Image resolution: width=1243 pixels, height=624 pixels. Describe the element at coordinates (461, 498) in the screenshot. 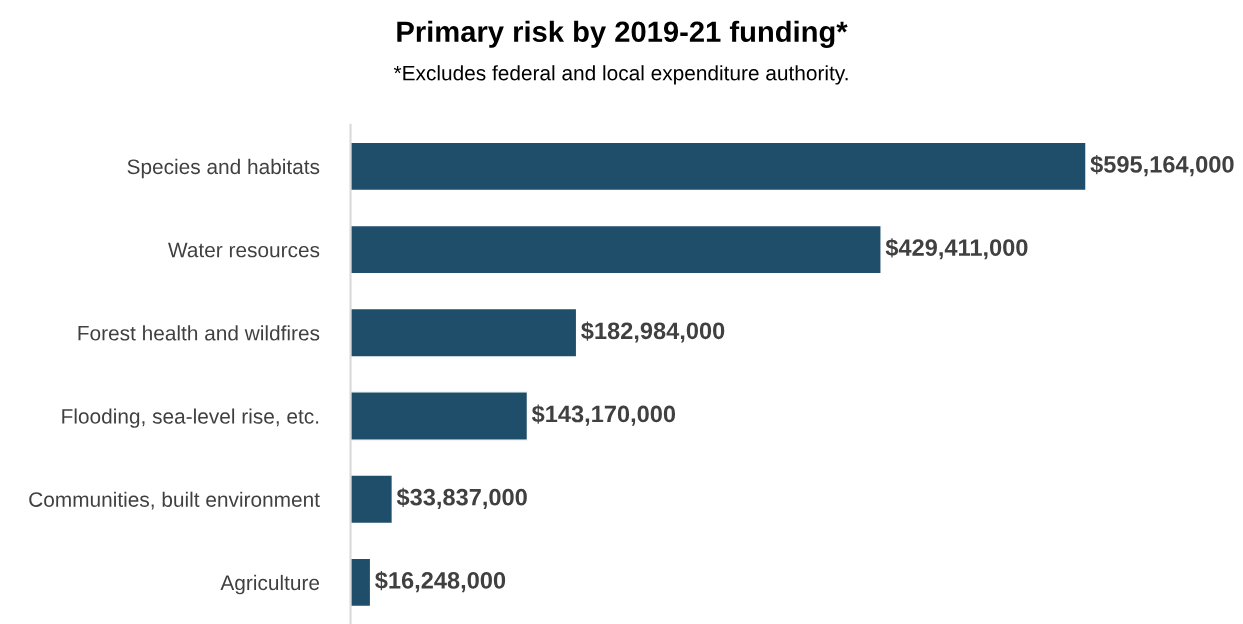

I see `data-label: $33,837,000` at that location.